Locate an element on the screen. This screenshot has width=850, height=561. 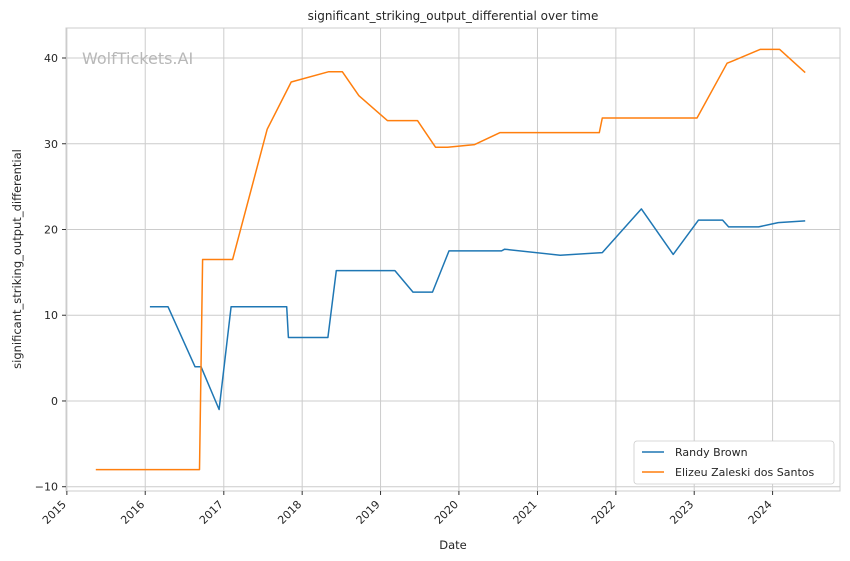
x-tick-label: 2016 is located at coordinates (132, 512).